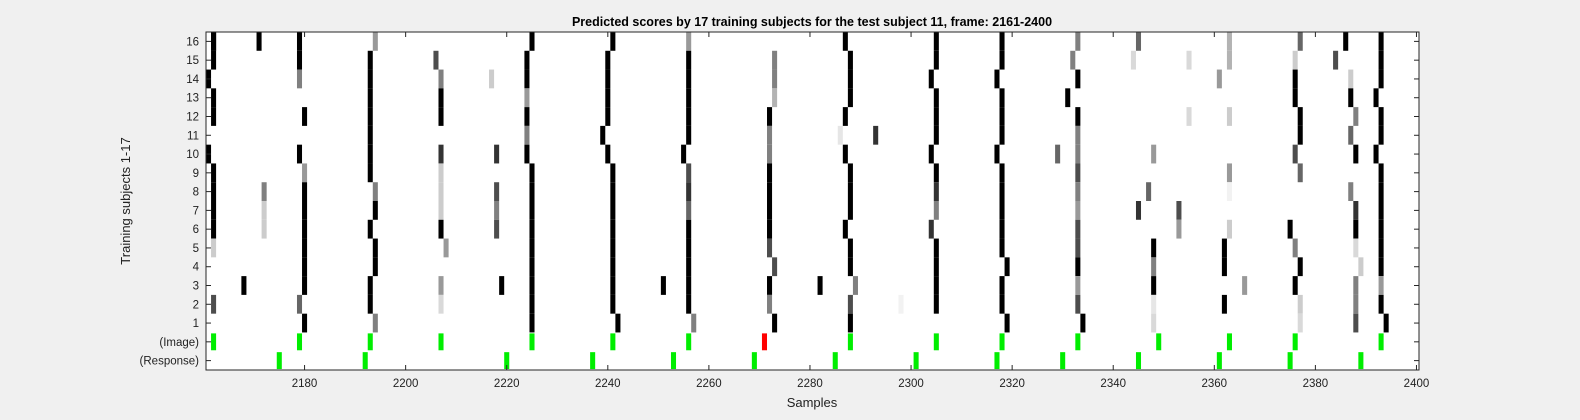 This screenshot has height=420, width=1580. What do you see at coordinates (406, 384) in the screenshot?
I see `x-tick-label-2200: 2200` at bounding box center [406, 384].